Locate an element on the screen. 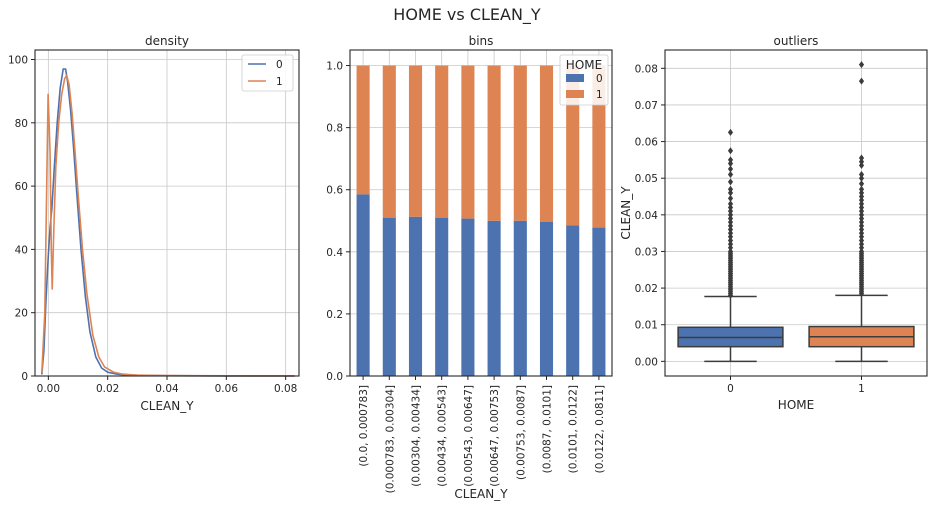  outliers-y-tick-label: 0.02 is located at coordinates (646, 289).